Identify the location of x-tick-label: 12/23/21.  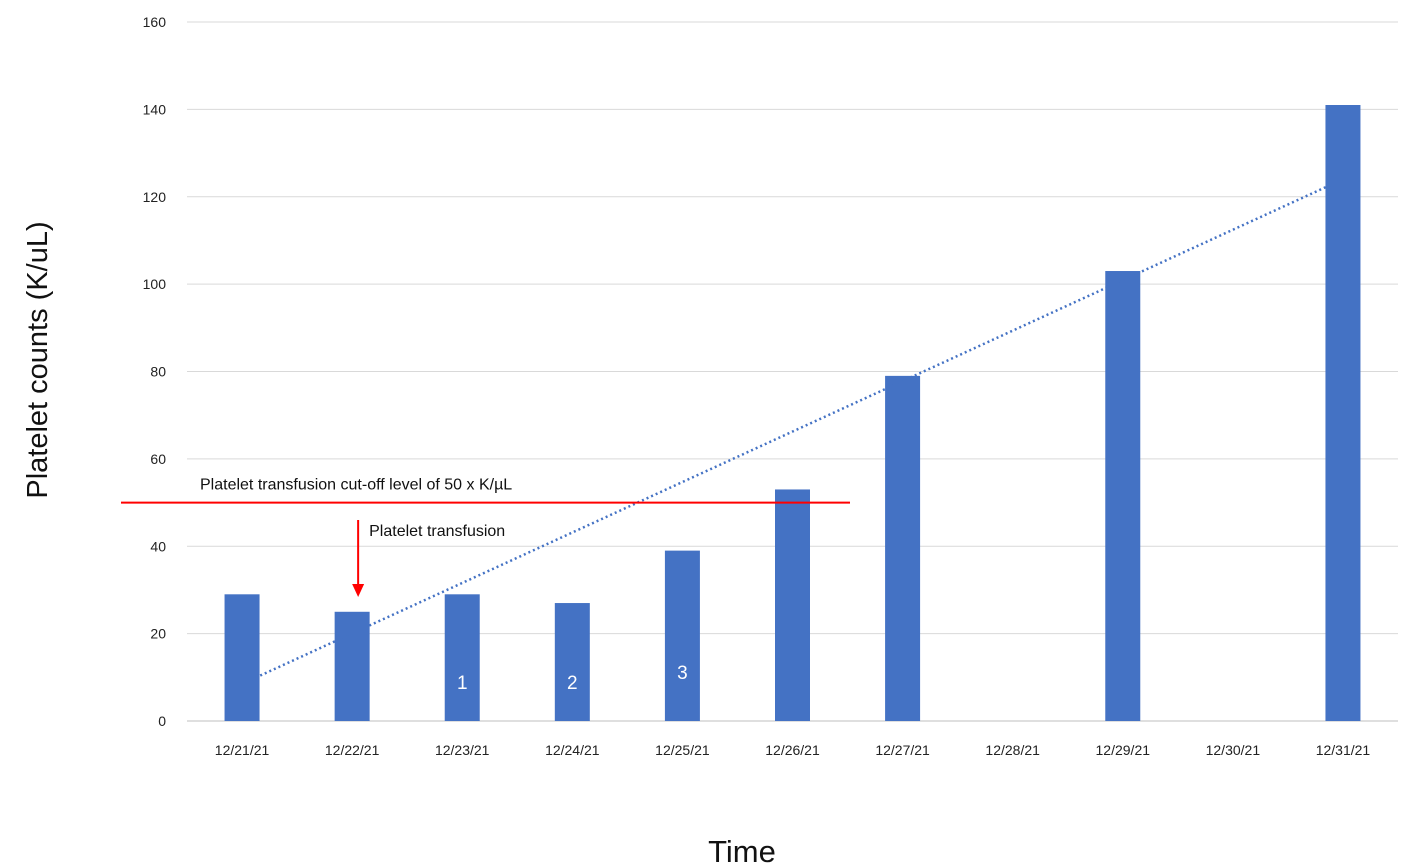
(462, 750).